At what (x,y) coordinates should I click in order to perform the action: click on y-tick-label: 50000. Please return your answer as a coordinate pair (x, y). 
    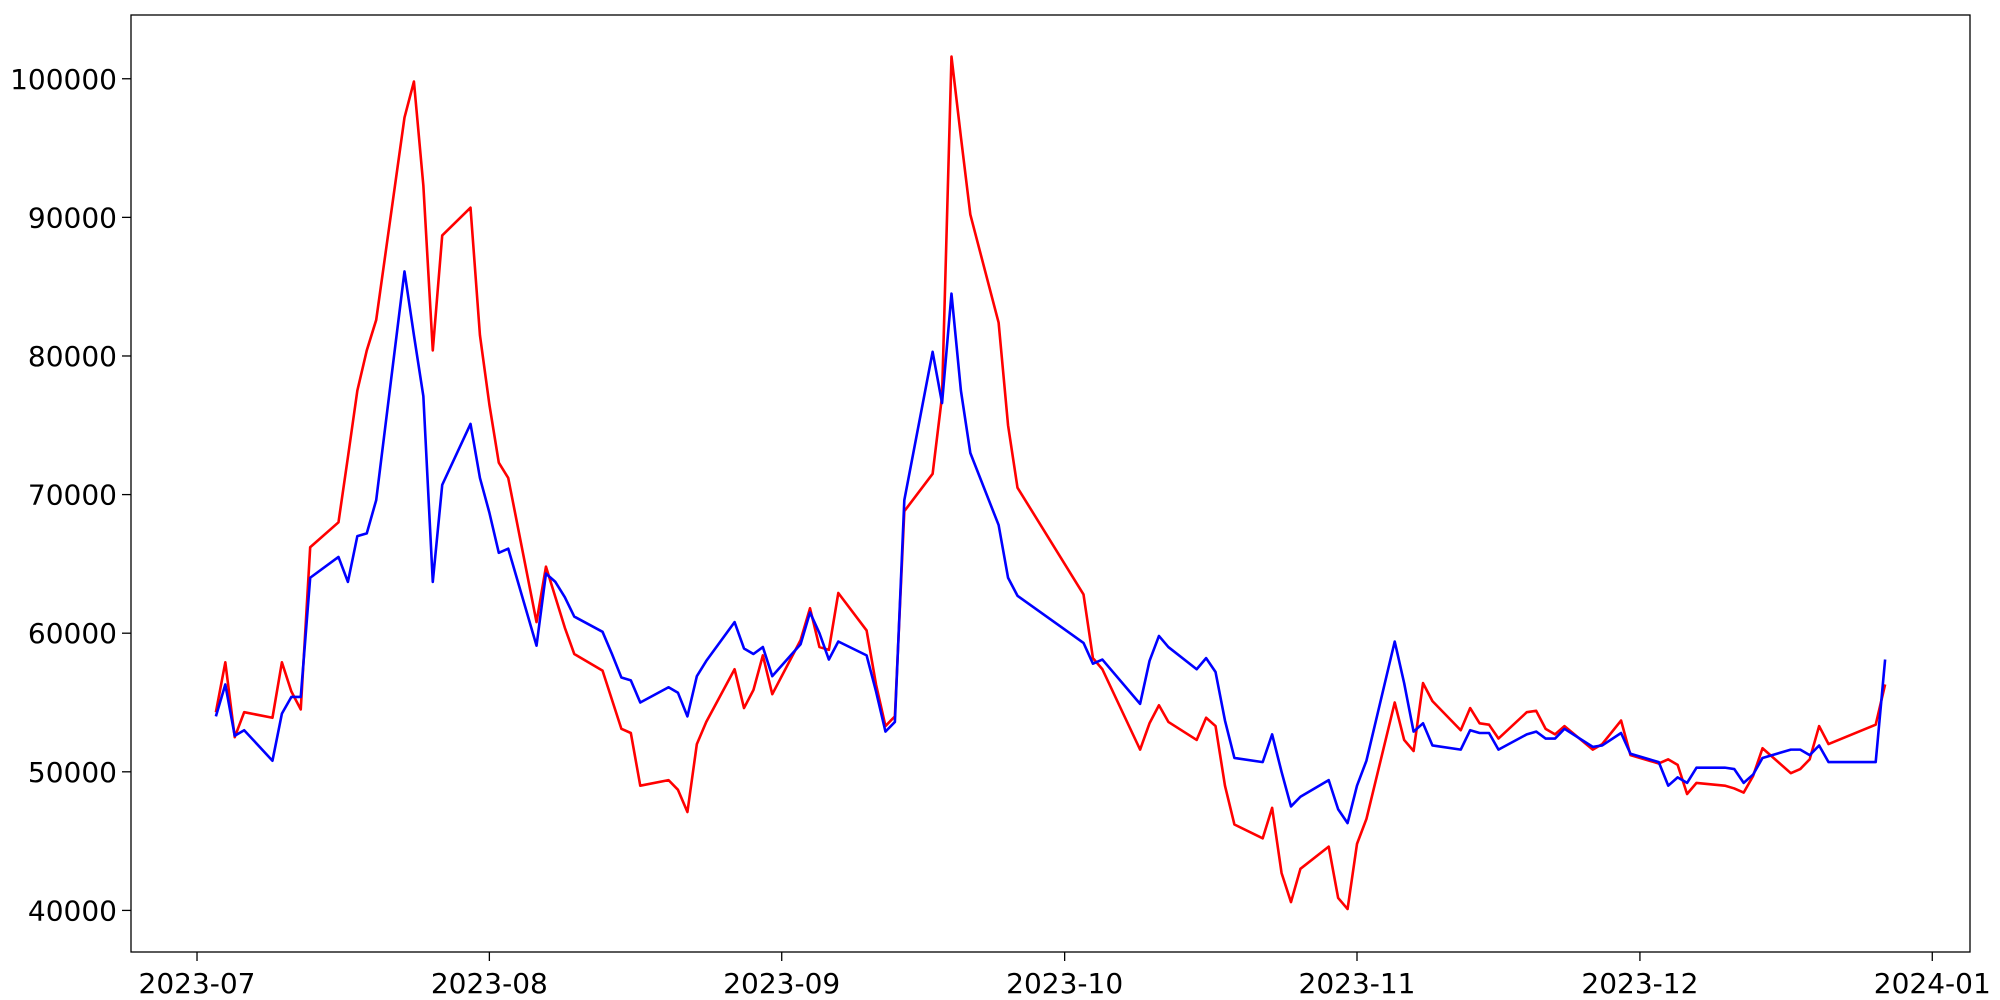
    Looking at the image, I should click on (72, 772).